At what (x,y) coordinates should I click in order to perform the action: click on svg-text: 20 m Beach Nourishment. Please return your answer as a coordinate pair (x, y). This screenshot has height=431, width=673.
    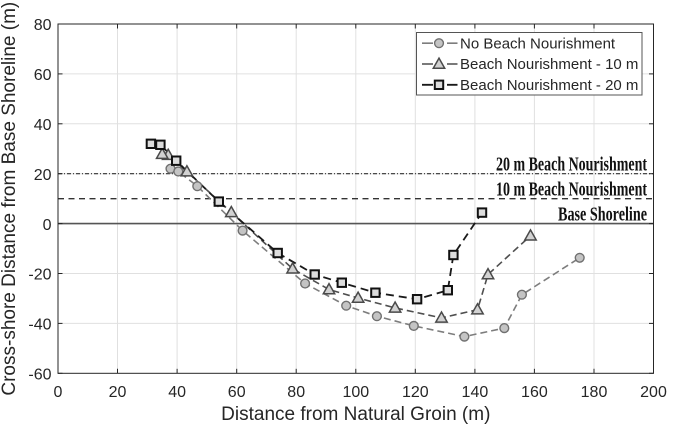
    Looking at the image, I should click on (571, 165).